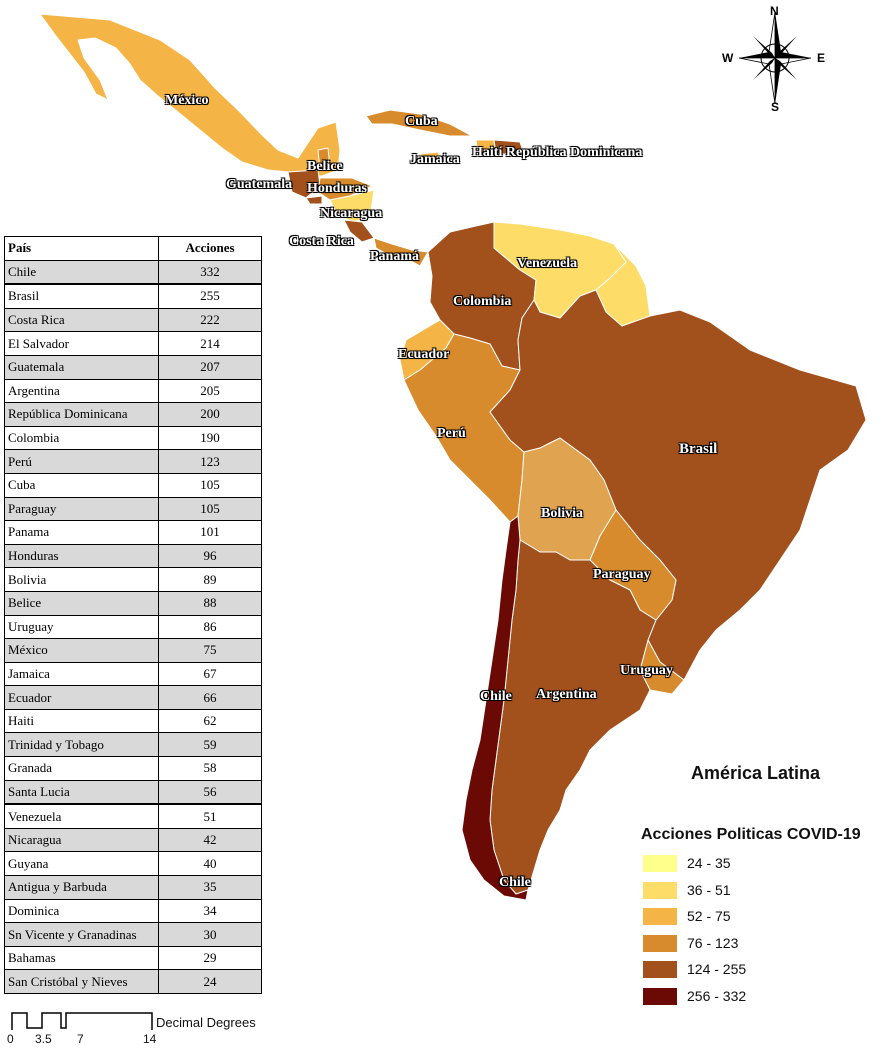 The height and width of the screenshot is (1049, 895). Describe the element at coordinates (314, 200) in the screenshot. I see `country-el-salvador` at that location.